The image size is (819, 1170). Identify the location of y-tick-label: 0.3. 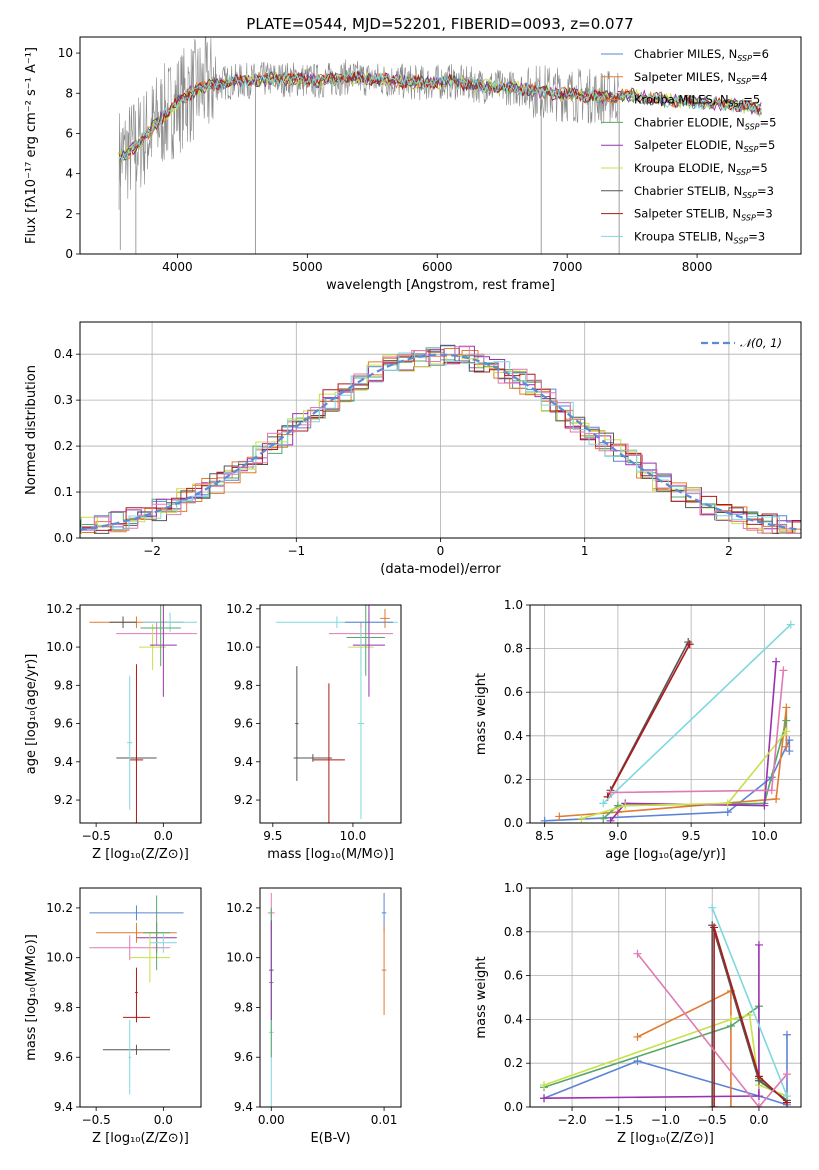
(63, 400).